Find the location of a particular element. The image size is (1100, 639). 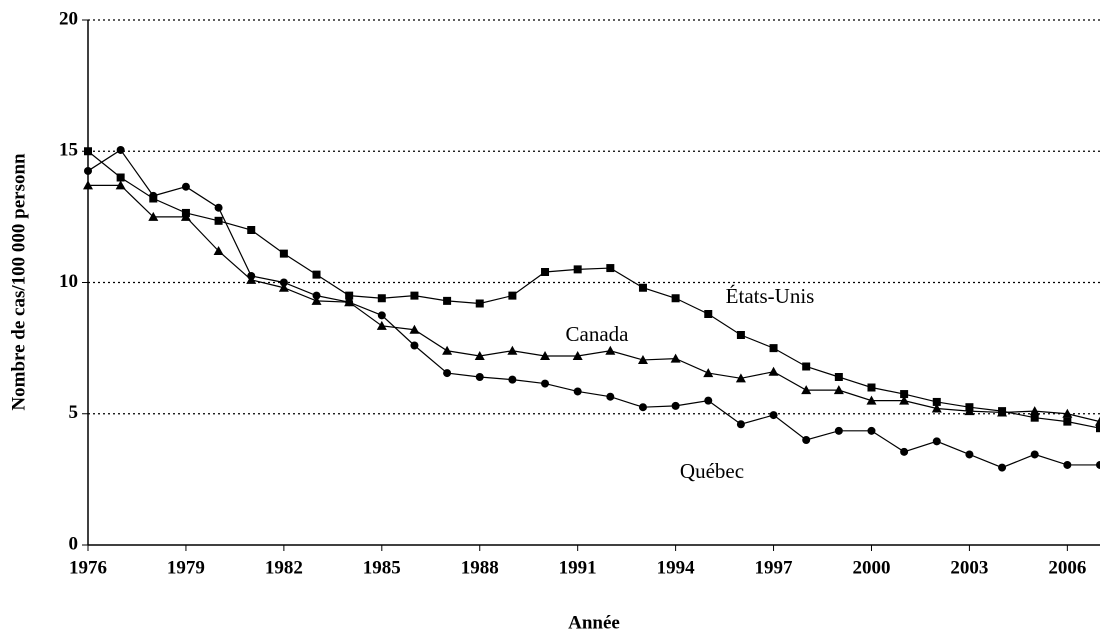

series-label: États-Unis is located at coordinates (770, 296).